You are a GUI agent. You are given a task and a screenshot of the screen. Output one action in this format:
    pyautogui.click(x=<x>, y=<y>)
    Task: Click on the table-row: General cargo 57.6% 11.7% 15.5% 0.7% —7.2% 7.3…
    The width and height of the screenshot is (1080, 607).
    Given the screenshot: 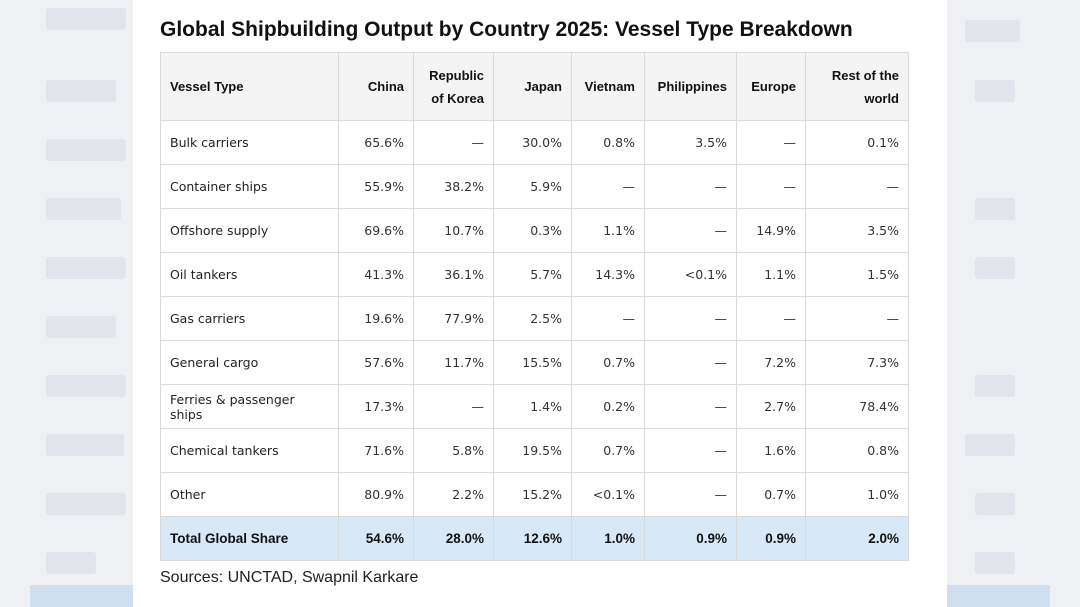 What is the action you would take?
    pyautogui.click(x=534, y=362)
    